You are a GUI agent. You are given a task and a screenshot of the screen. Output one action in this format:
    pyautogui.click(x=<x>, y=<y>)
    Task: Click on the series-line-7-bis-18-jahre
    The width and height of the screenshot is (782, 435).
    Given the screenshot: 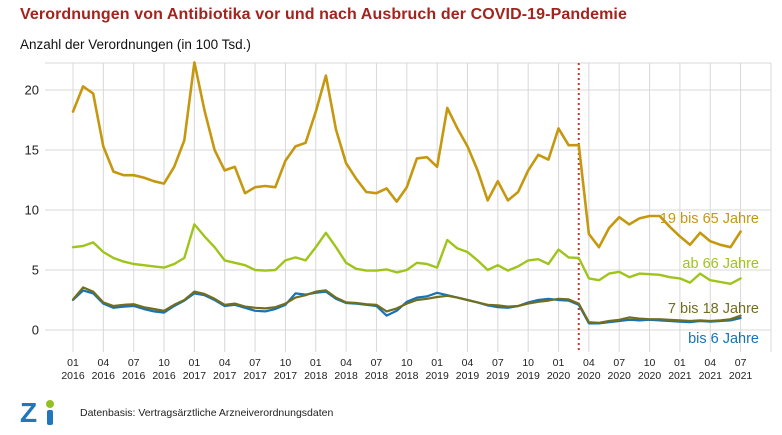 What is the action you would take?
    pyautogui.click(x=406, y=305)
    